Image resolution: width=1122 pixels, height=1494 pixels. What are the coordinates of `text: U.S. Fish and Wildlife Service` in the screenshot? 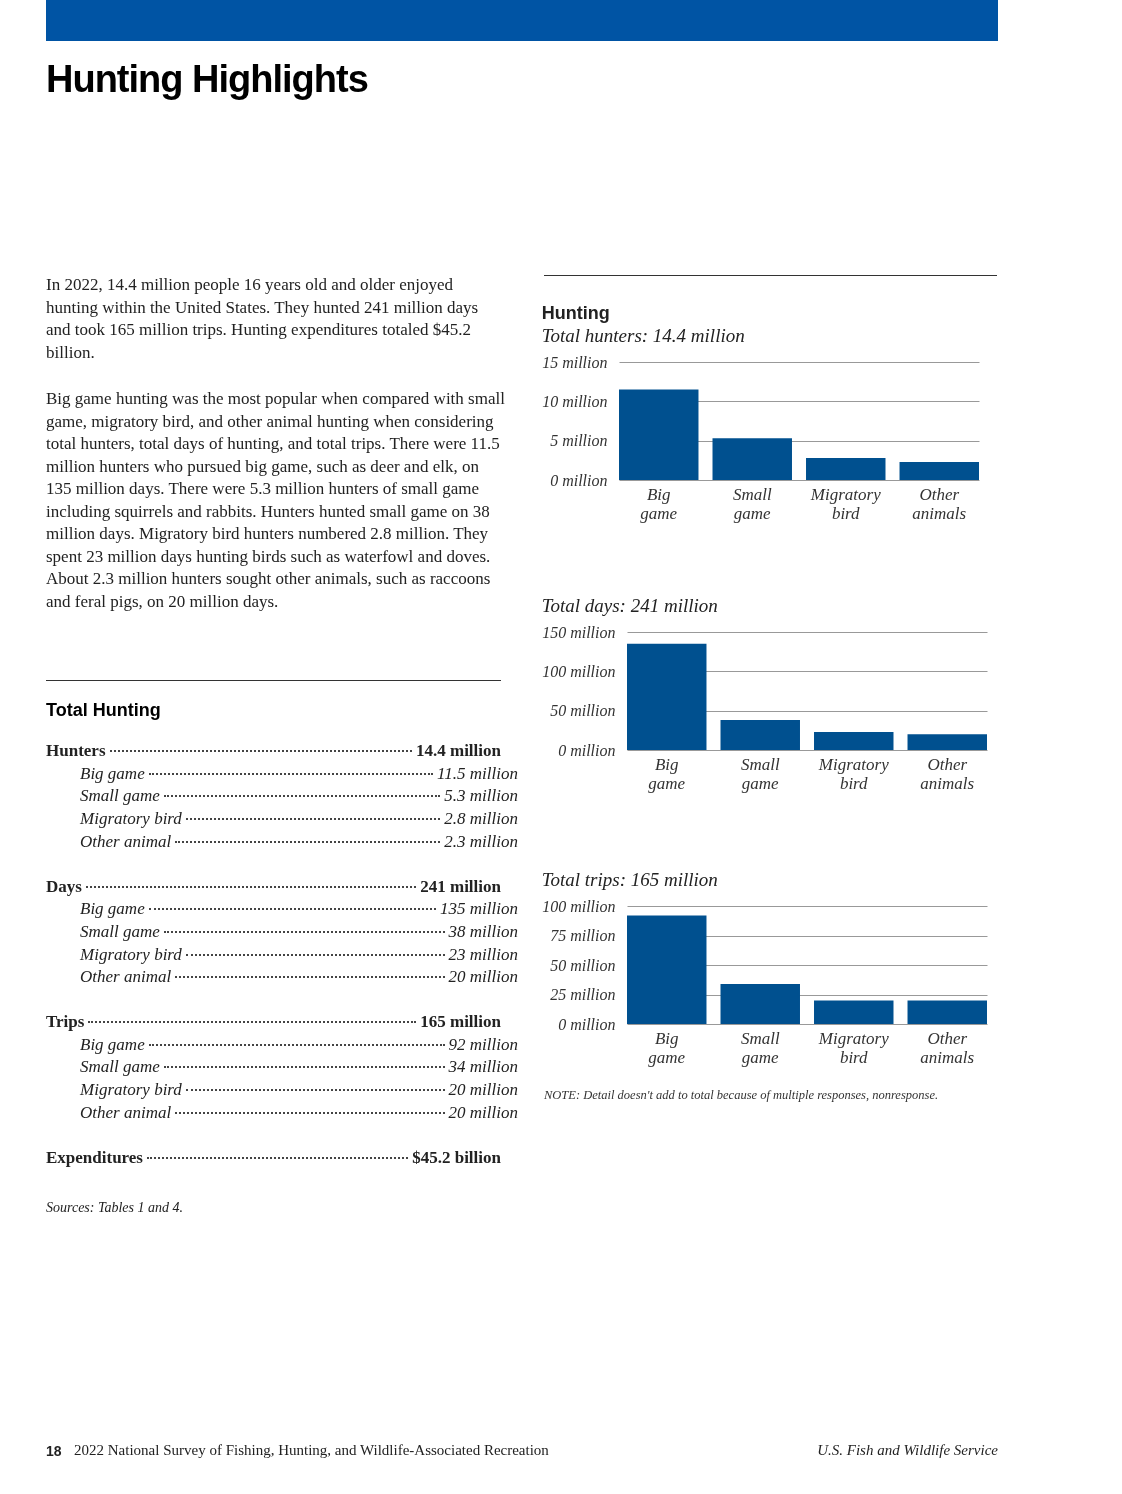 It's located at (907, 1450).